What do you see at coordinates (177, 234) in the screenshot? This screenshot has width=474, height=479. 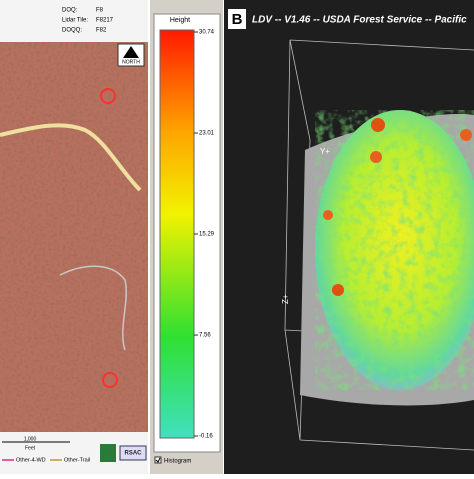 I see `color-bar` at bounding box center [177, 234].